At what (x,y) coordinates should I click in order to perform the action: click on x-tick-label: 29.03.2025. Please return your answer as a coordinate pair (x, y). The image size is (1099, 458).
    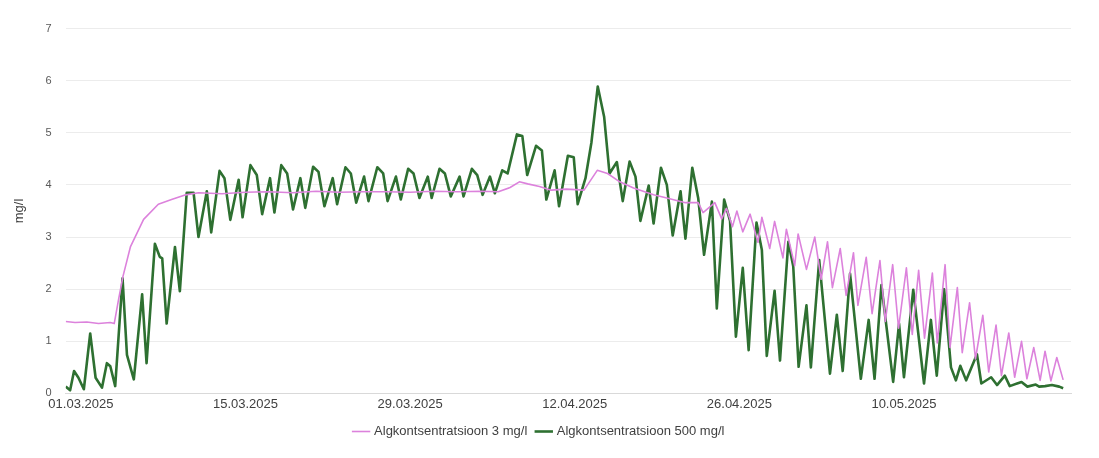
    Looking at the image, I should click on (410, 403).